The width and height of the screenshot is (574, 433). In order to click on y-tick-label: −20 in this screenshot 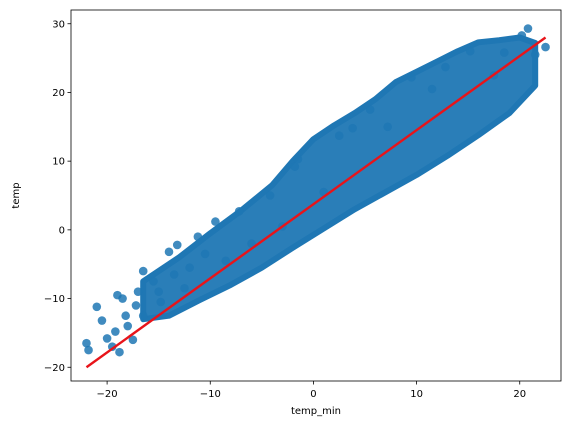, I will do `click(54, 368)`.